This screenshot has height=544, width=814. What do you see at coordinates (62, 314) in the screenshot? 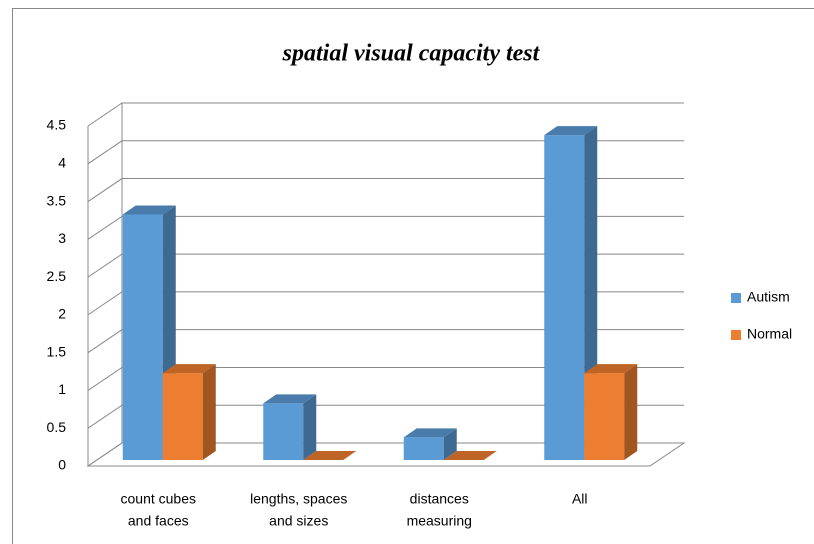
I see `y-tick-label: 2` at bounding box center [62, 314].